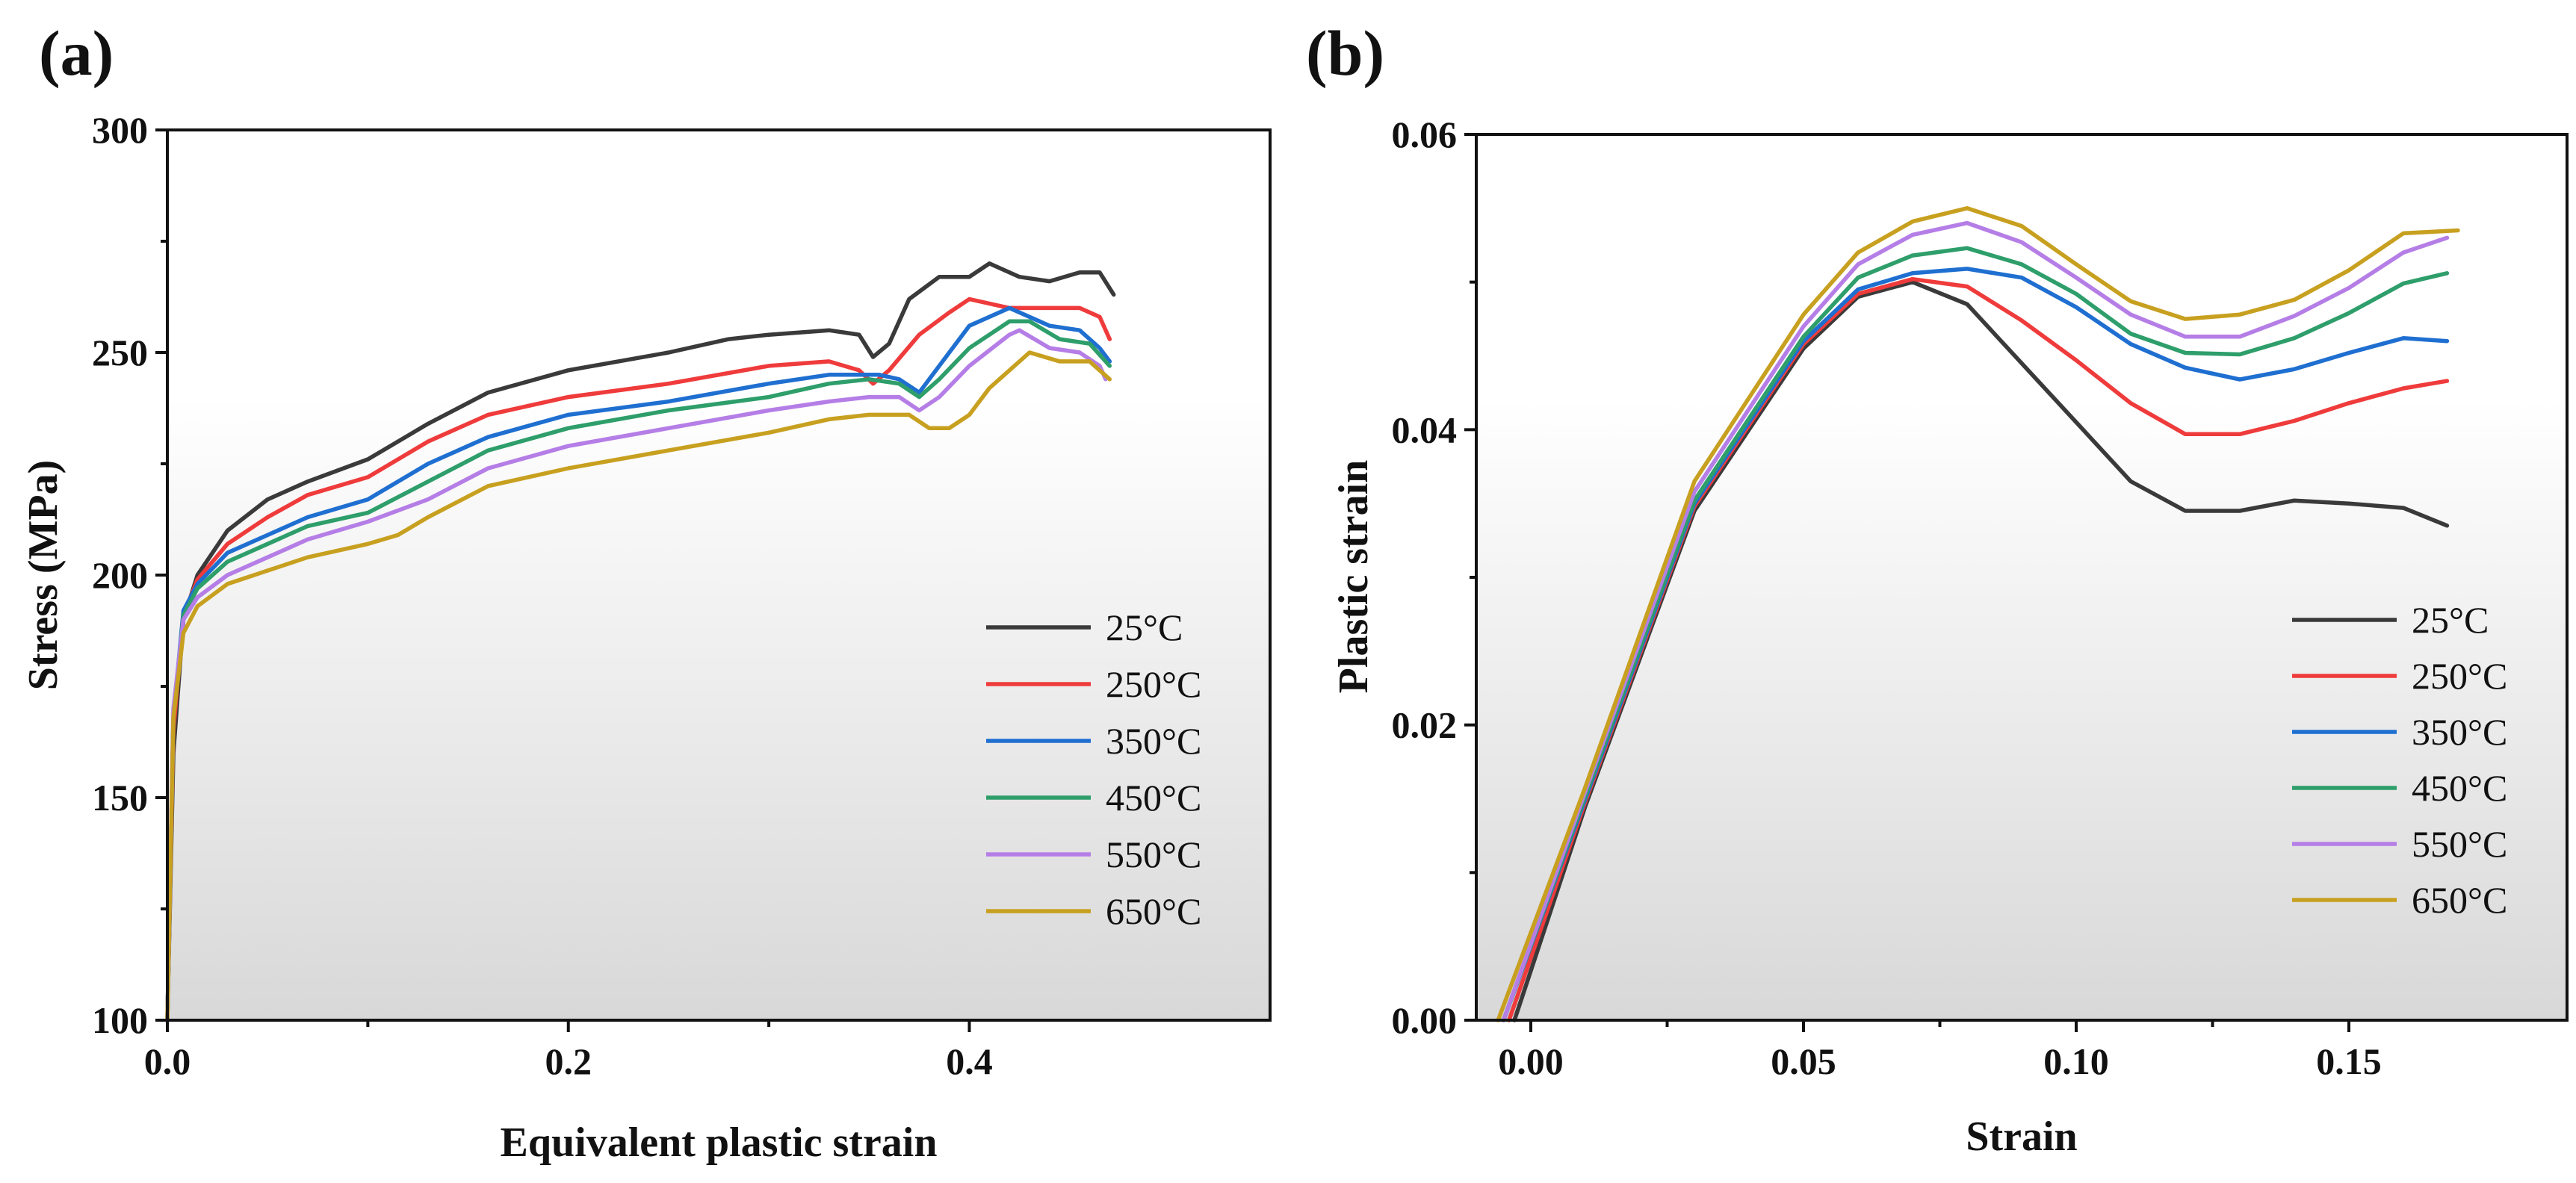 The width and height of the screenshot is (2576, 1183). Describe the element at coordinates (719, 1143) in the screenshot. I see `x-axis-title-a: Equivalent plastic strain` at that location.